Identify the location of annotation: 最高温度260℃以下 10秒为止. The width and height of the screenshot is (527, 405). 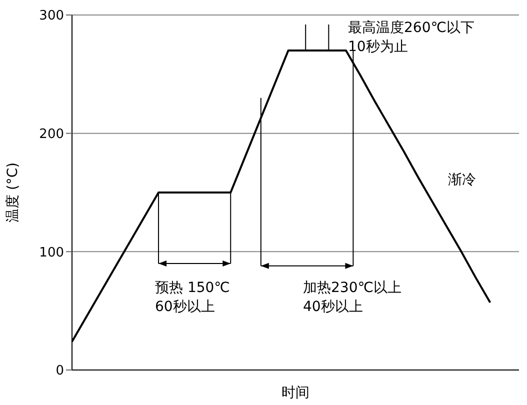
(411, 37).